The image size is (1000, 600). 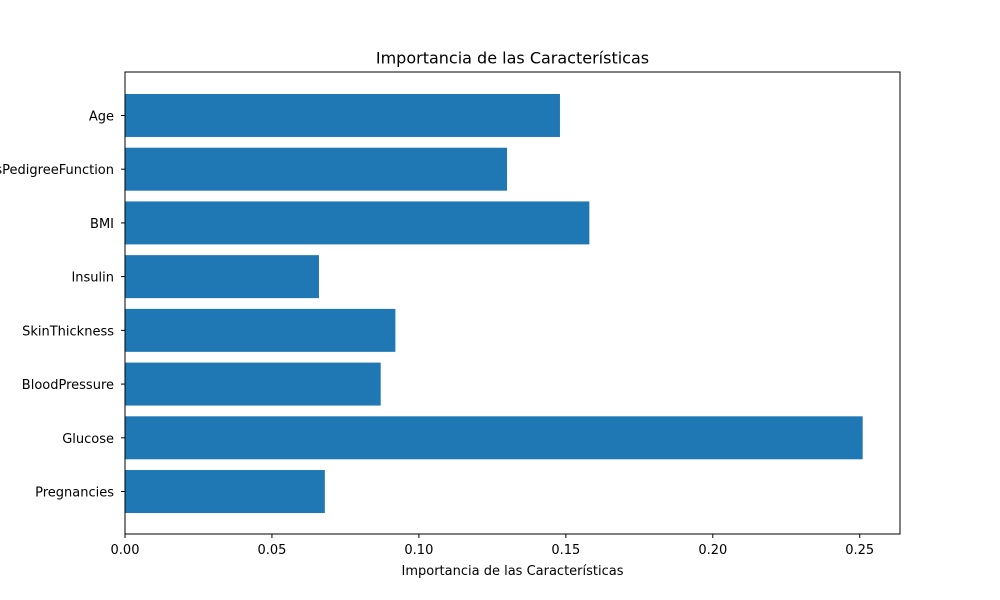 I want to click on bar-pregnancies, so click(x=225, y=492).